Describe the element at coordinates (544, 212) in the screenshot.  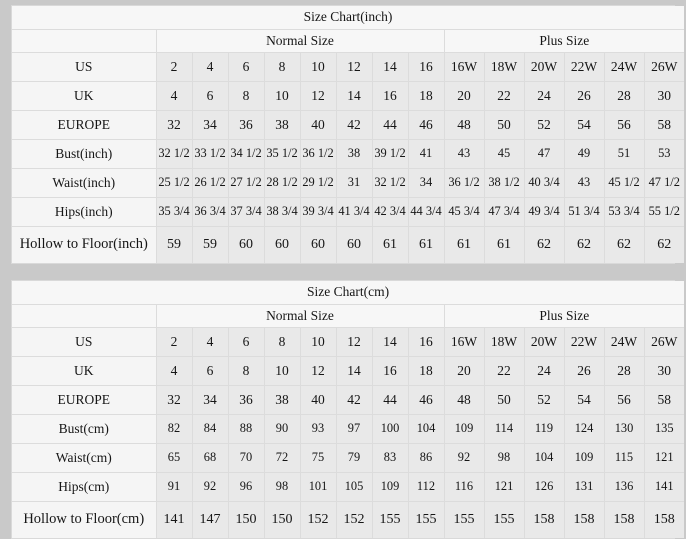
I see `table-cell: 49 3/4` at that location.